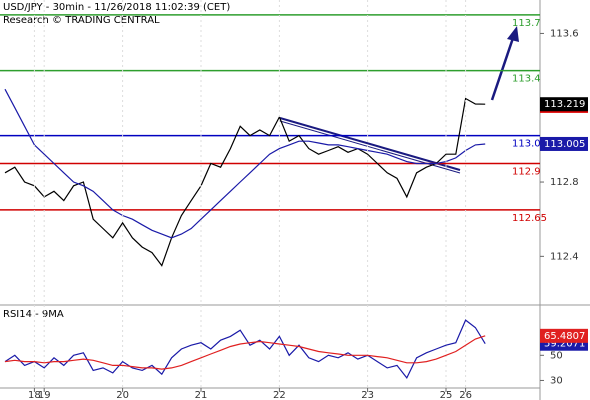  I want to click on level-label: 113.05, so click(529, 144).